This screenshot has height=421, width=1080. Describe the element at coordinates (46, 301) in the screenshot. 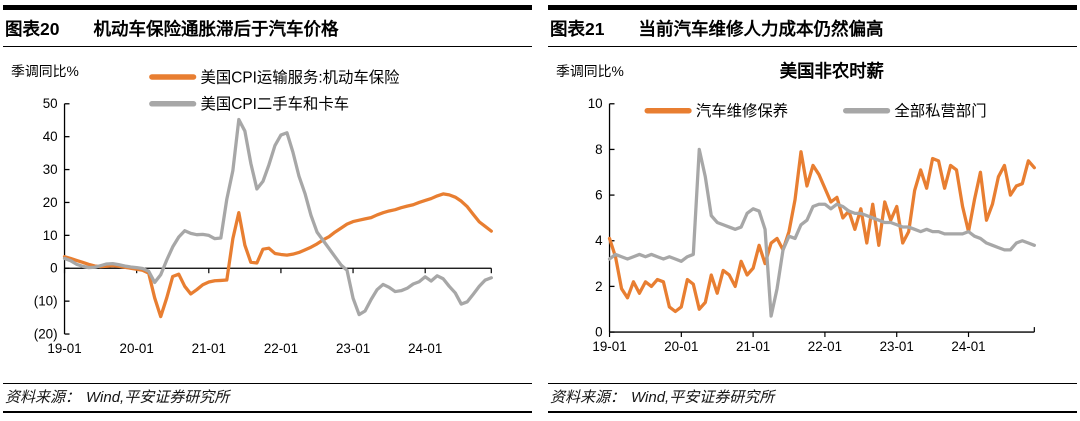

I see `svg-text: (10)` at that location.